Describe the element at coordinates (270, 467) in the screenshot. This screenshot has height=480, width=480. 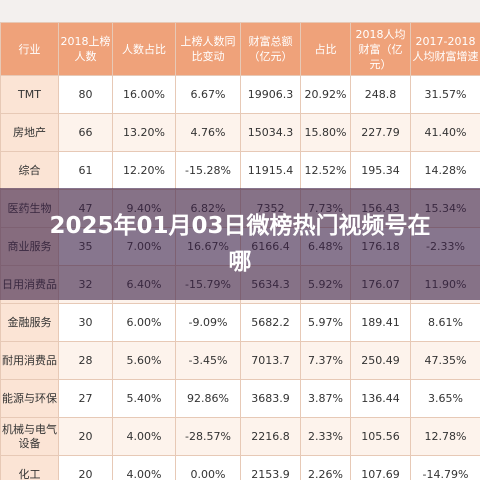
I see `table-cell: 2153.9` at that location.